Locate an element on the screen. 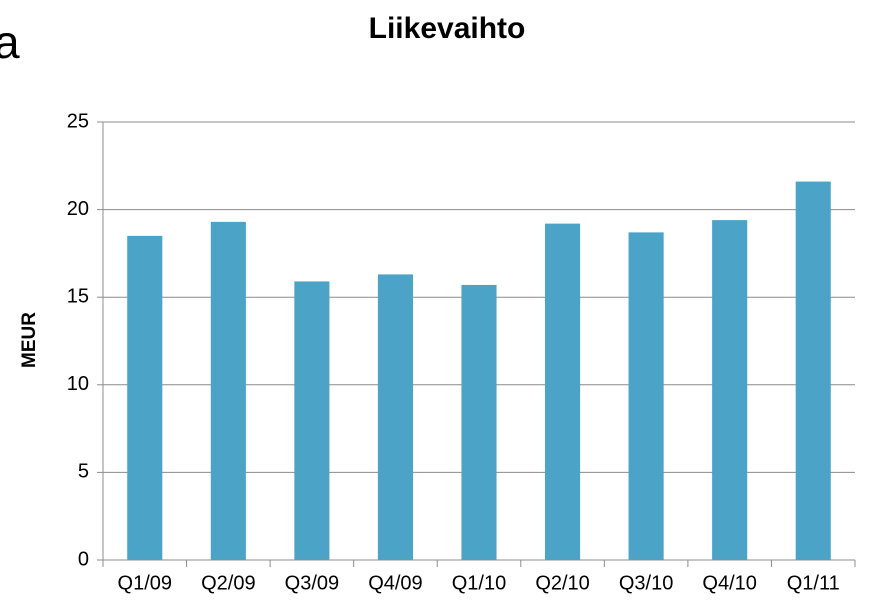  x-tick-label: Q2/10 is located at coordinates (562, 583).